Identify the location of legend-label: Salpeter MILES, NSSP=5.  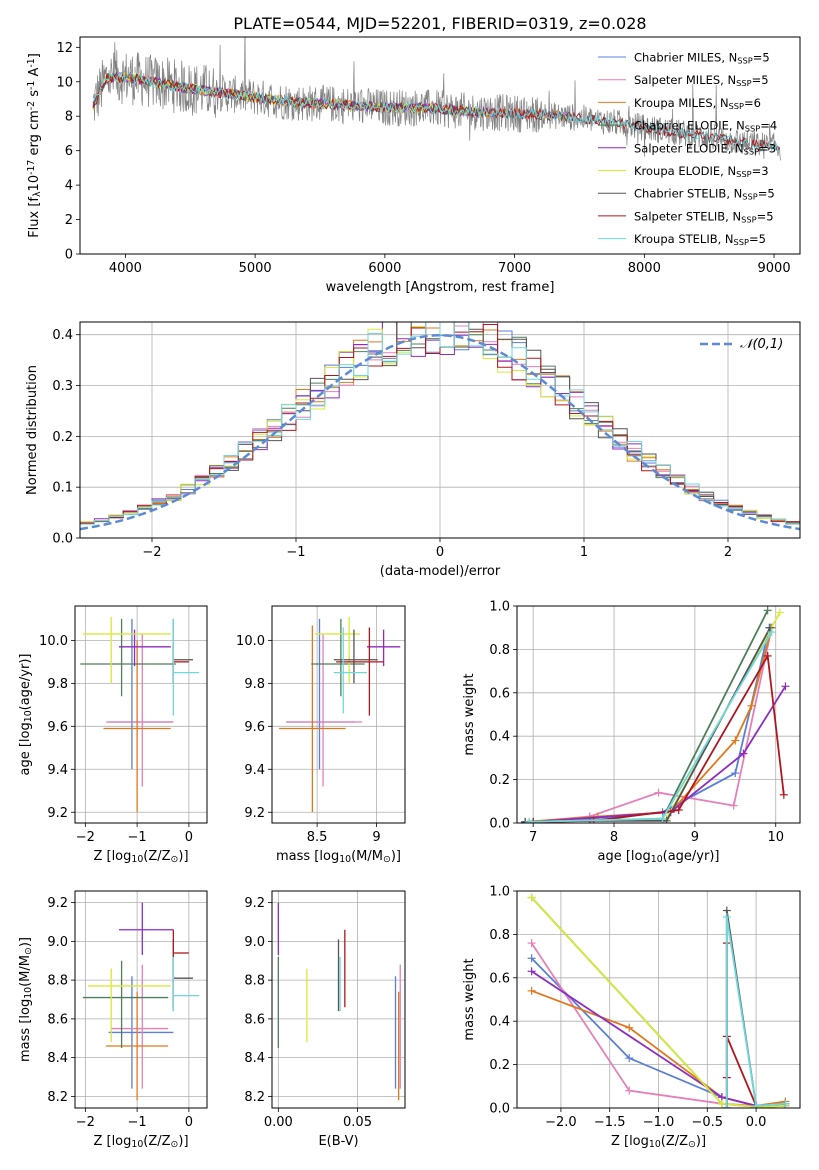
(701, 80).